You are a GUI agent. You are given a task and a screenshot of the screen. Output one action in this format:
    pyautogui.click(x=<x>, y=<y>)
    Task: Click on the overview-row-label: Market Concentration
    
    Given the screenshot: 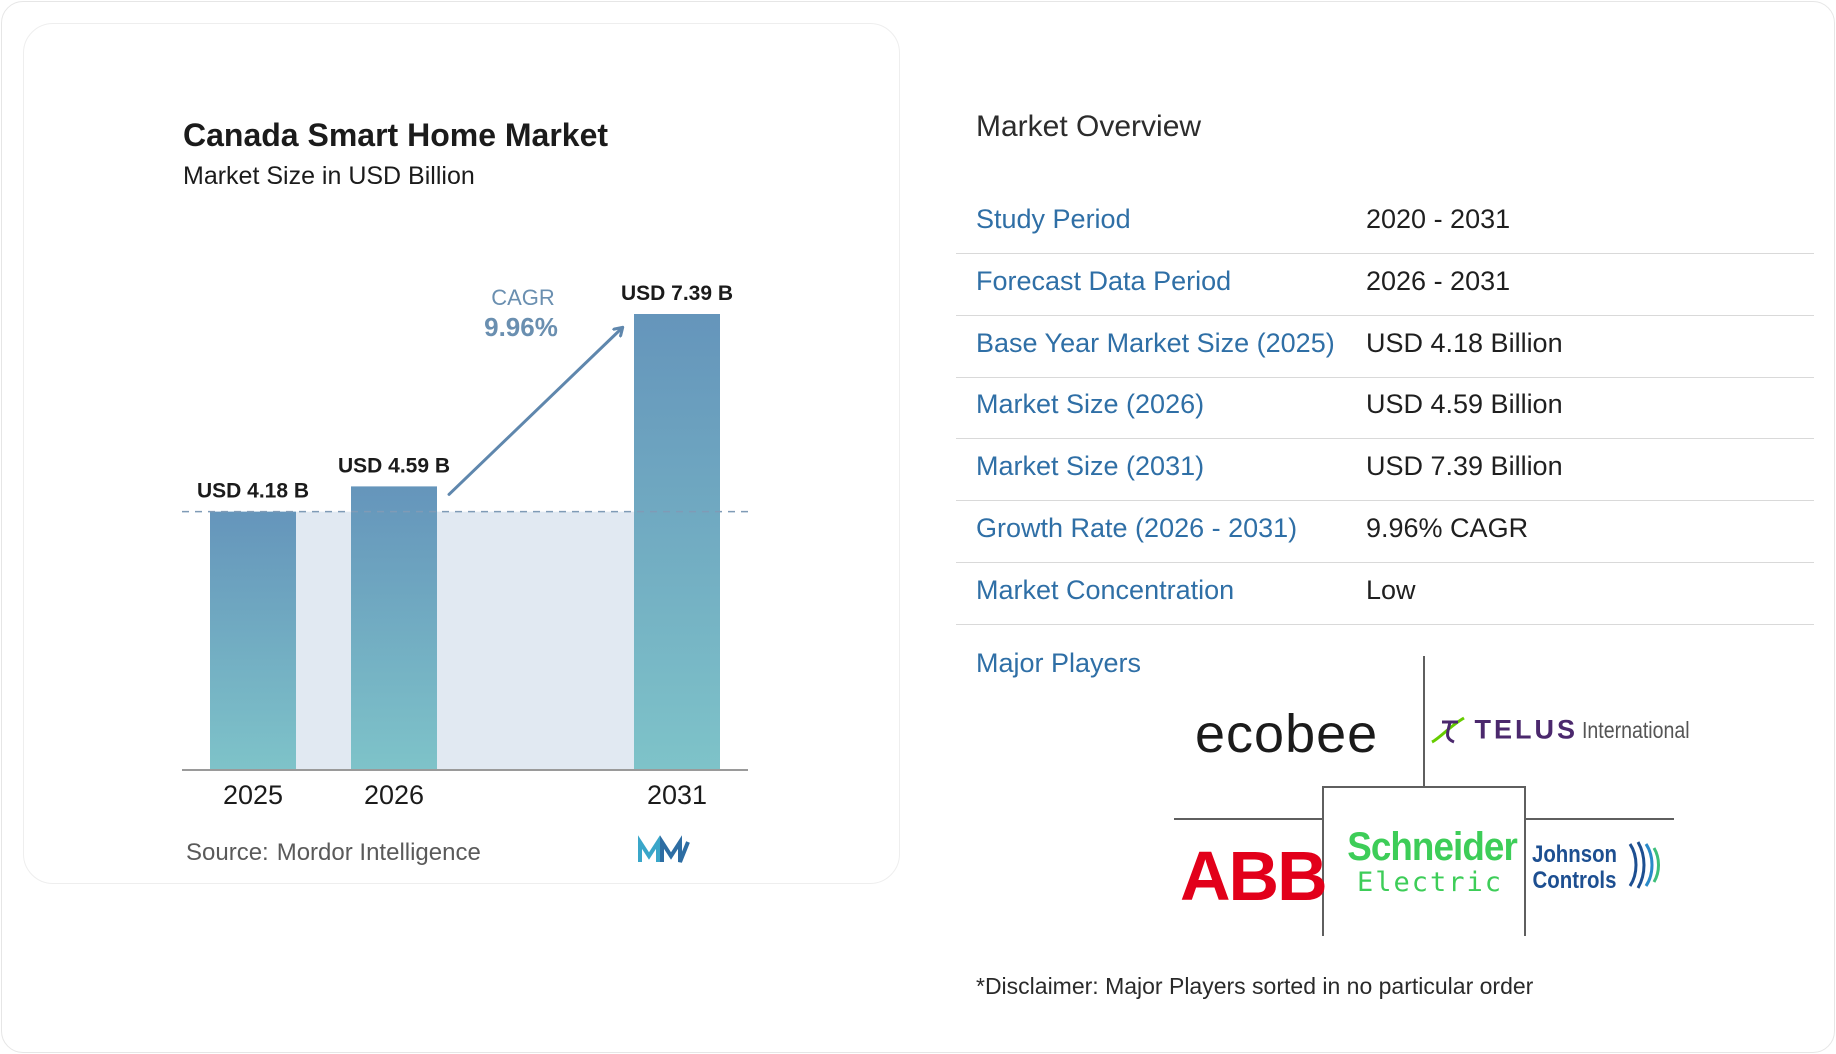 What is the action you would take?
    pyautogui.click(x=1105, y=590)
    